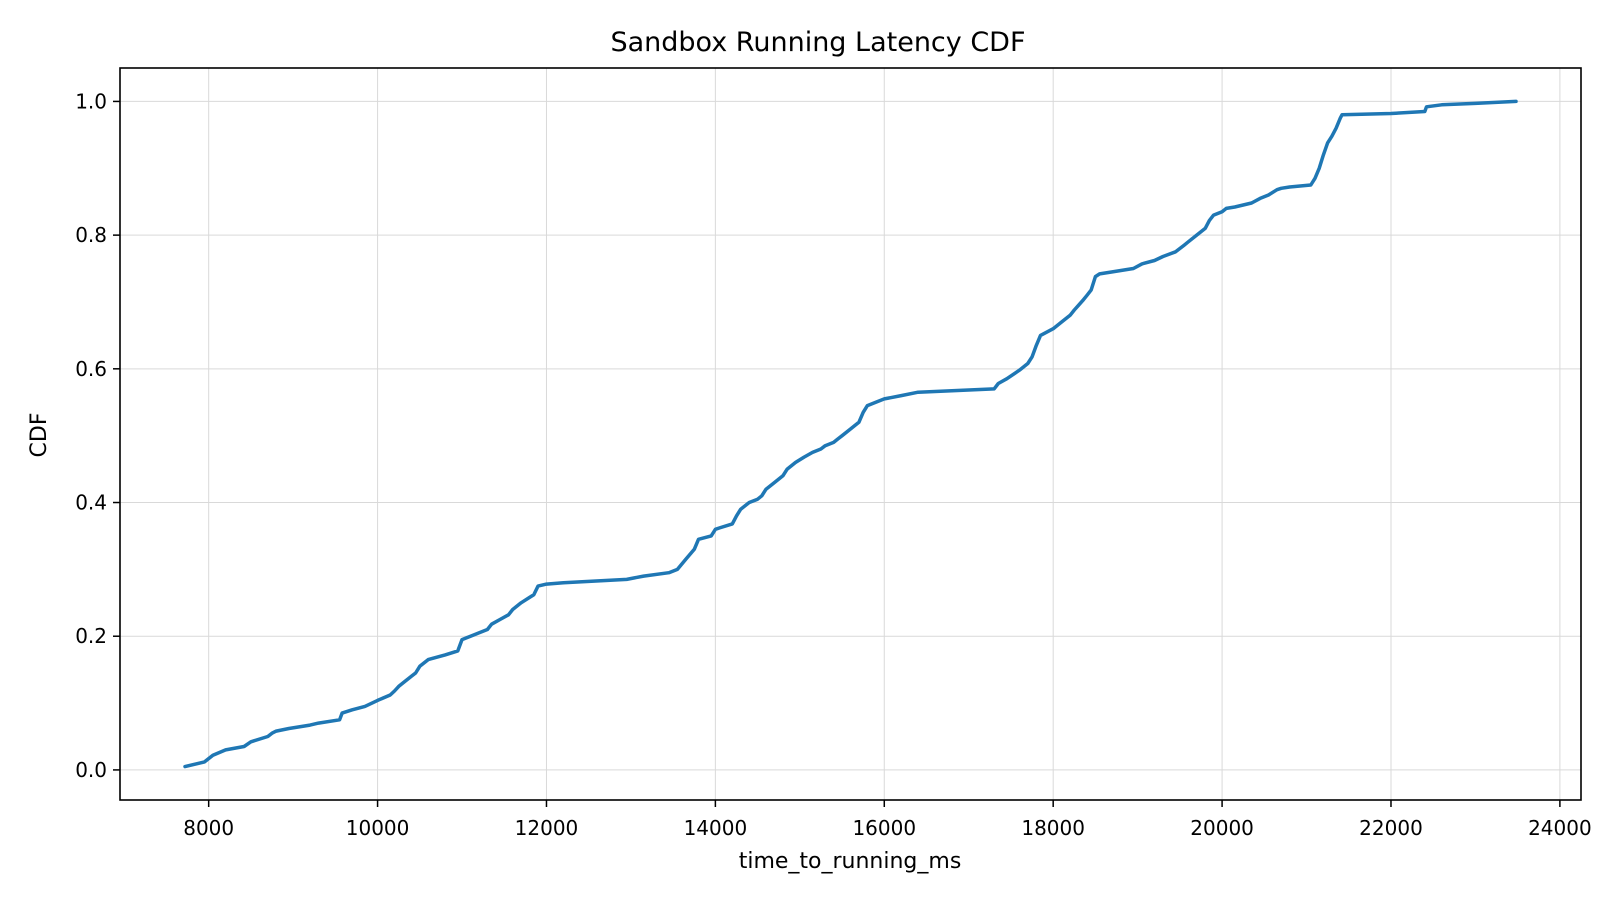 The height and width of the screenshot is (900, 1620). Describe the element at coordinates (91, 235) in the screenshot. I see `y-tick-label: 0.8` at that location.